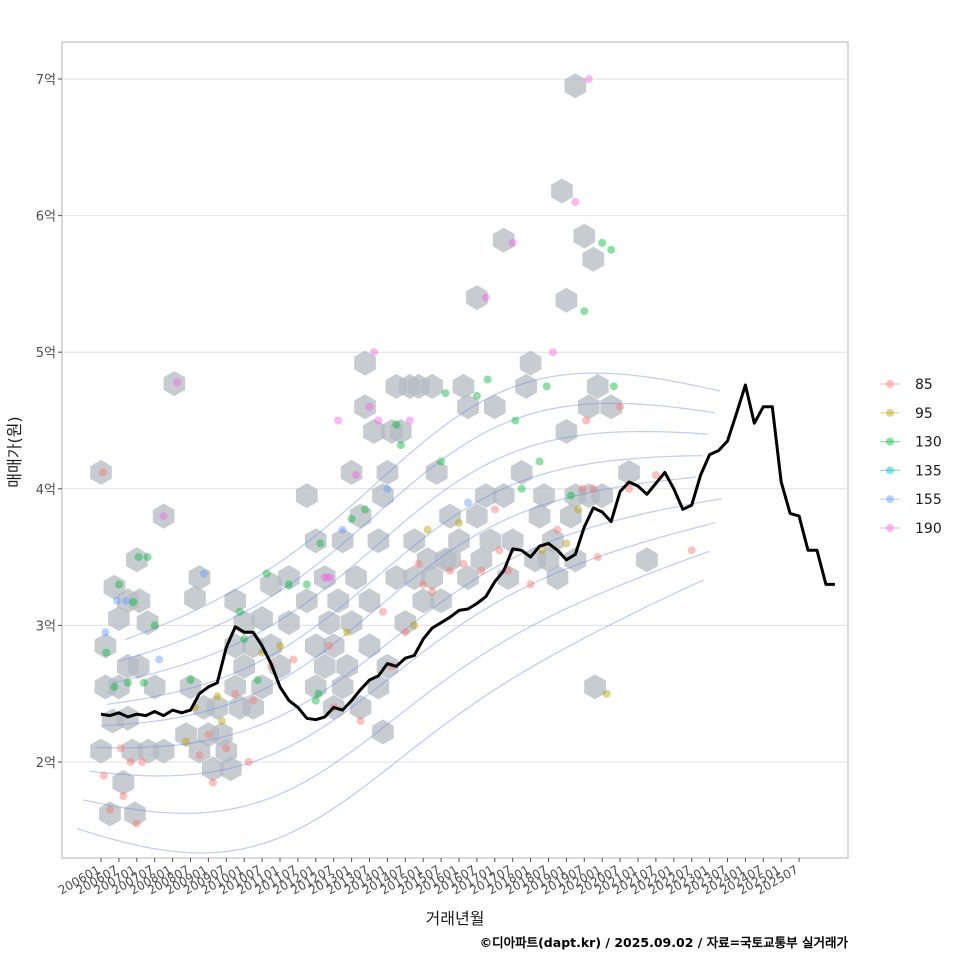  What do you see at coordinates (46, 217) in the screenshot?
I see `y-tick-label: 6억` at bounding box center [46, 217].